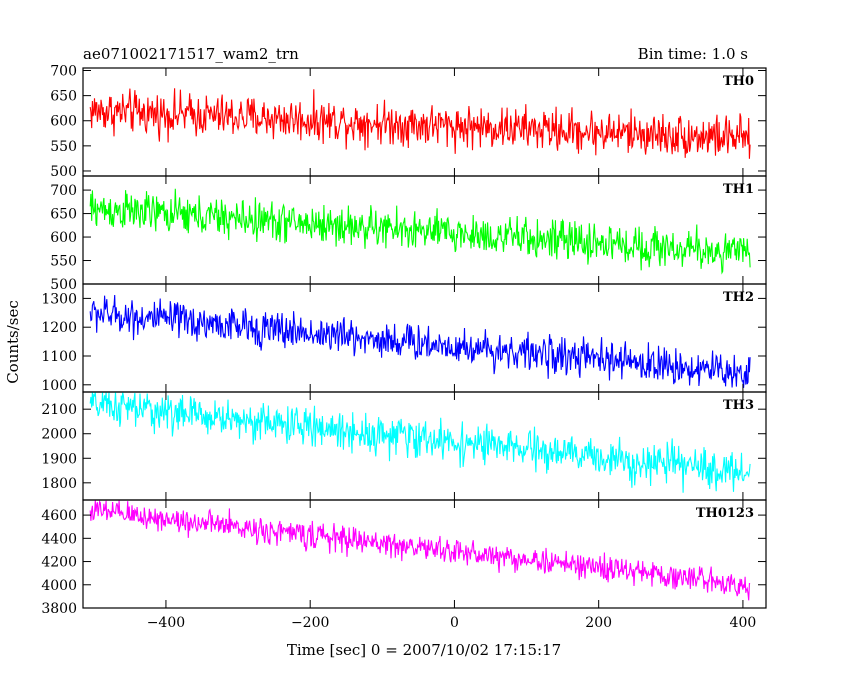 This screenshot has width=850, height=680. Describe the element at coordinates (59, 609) in the screenshot. I see `y-tick-label: 3800` at that location.